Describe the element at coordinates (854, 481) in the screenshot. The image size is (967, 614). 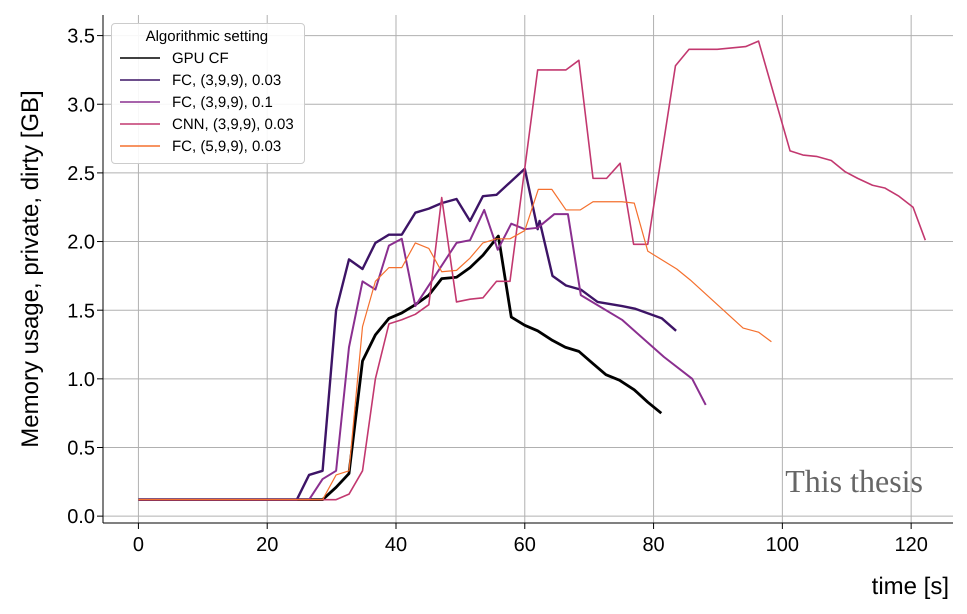
I see `annotation: This thesis` at that location.